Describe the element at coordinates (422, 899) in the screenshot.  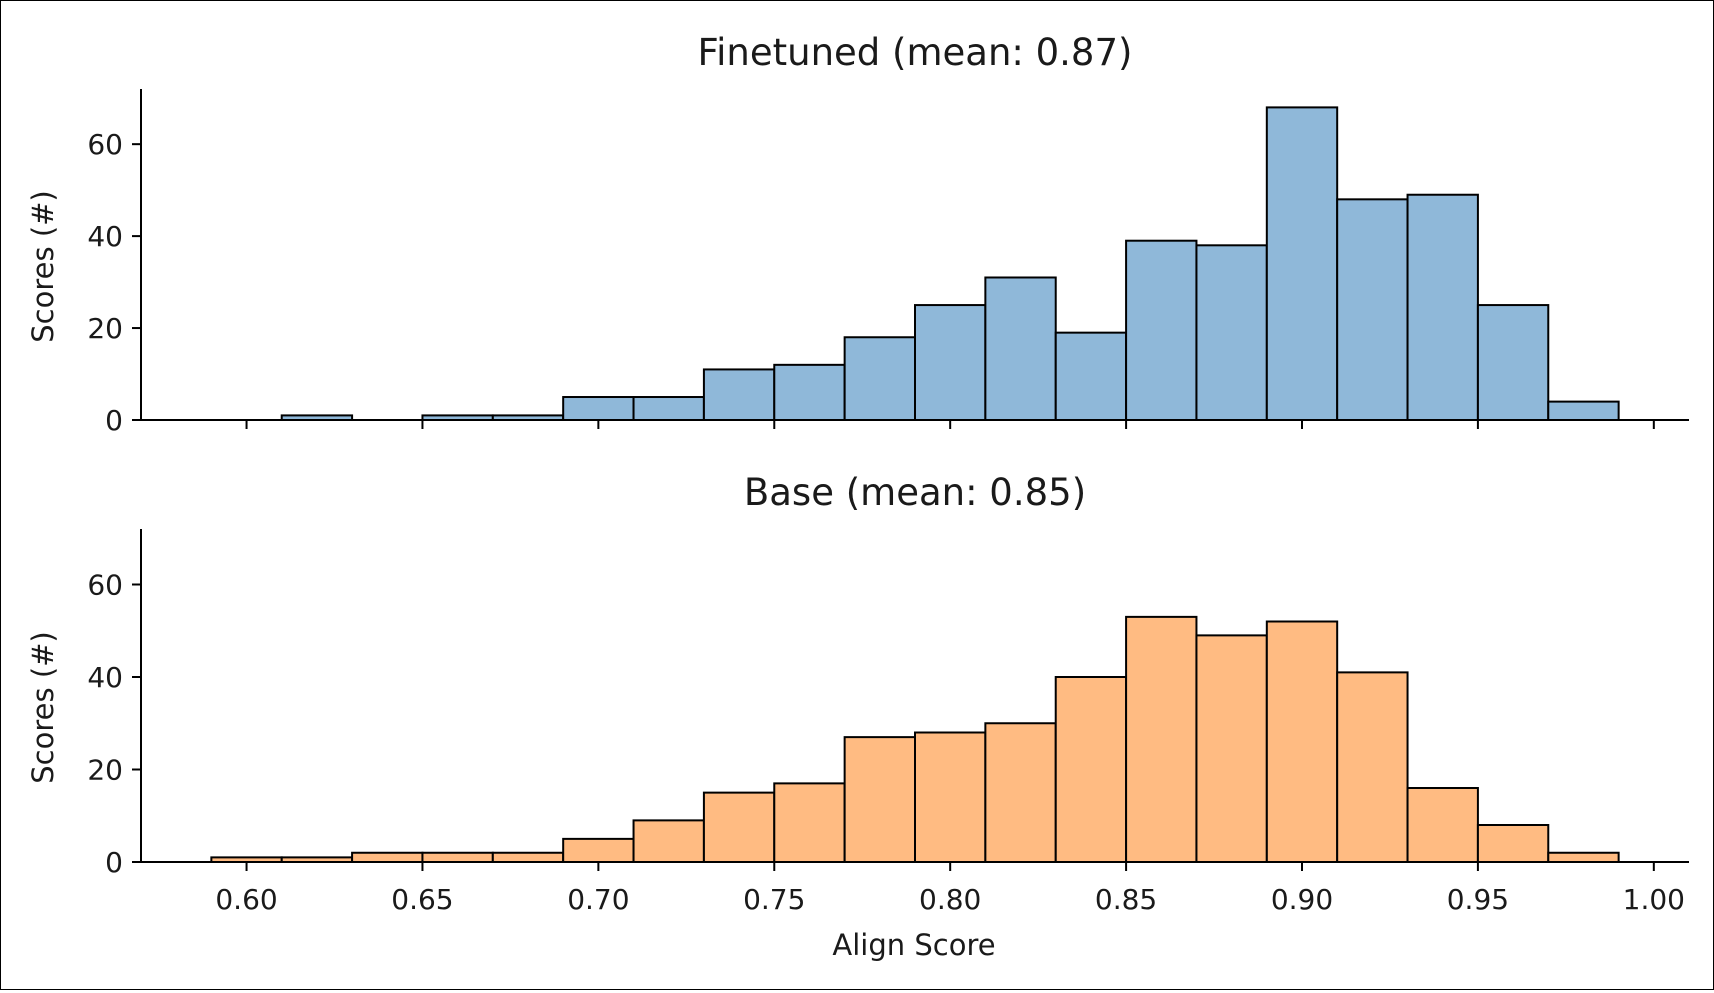
I see `panel-1-xtick-label-1: 0.65` at that location.